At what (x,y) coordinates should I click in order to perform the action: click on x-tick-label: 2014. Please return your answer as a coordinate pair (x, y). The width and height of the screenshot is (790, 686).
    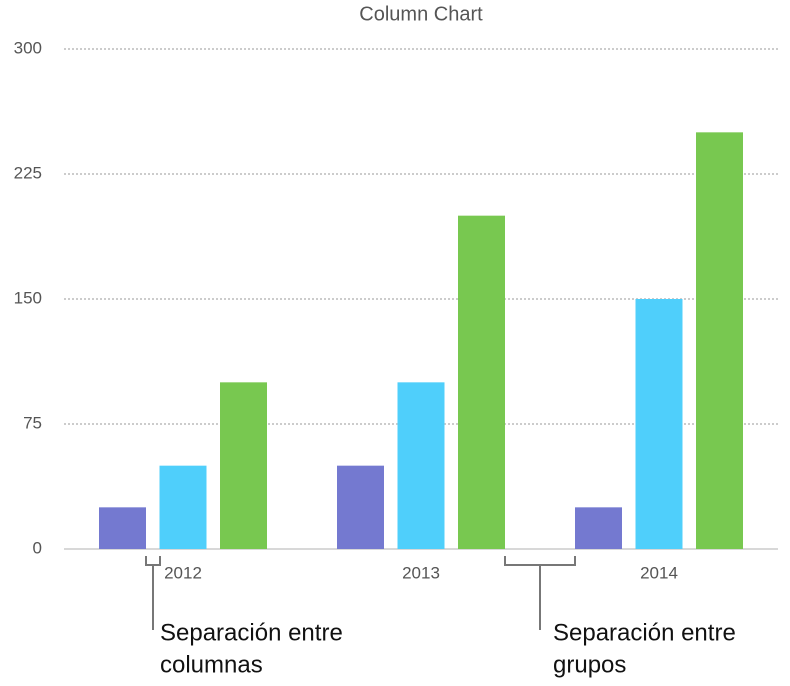
    Looking at the image, I should click on (659, 572).